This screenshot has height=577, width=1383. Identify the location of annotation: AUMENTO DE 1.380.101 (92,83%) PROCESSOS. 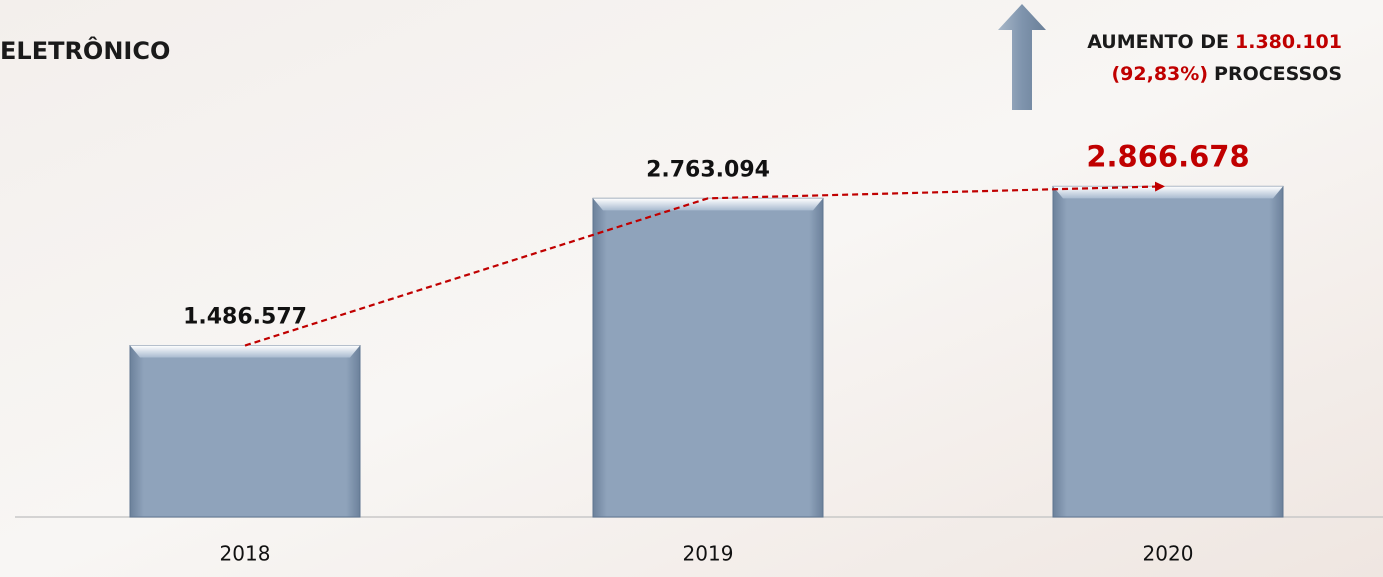
(1214, 58).